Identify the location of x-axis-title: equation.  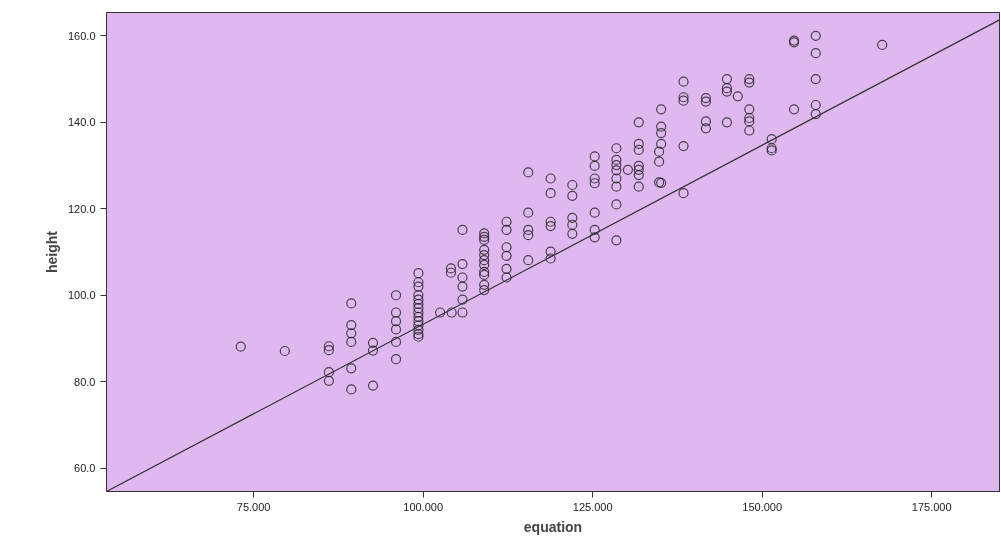
(553, 526).